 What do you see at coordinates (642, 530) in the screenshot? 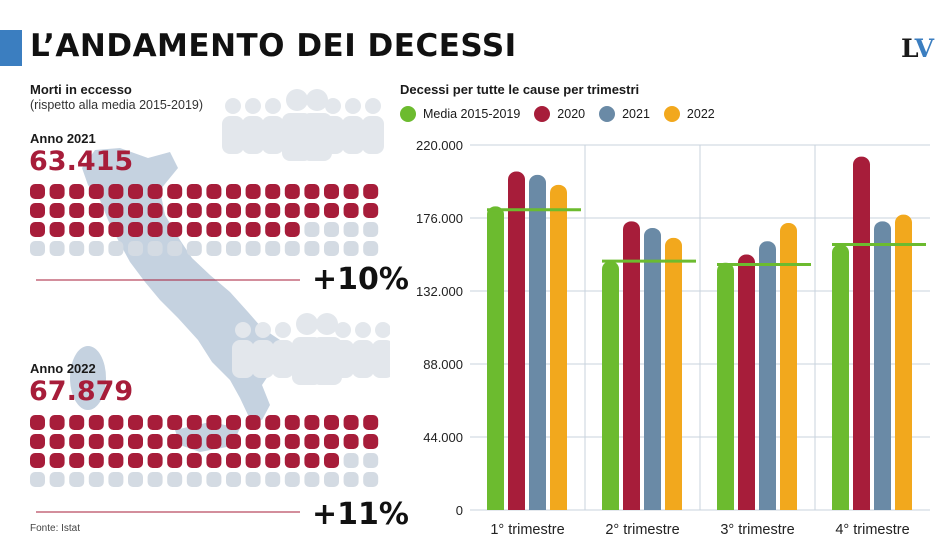
I see `x-tick-label: 2° trimestre` at bounding box center [642, 530].